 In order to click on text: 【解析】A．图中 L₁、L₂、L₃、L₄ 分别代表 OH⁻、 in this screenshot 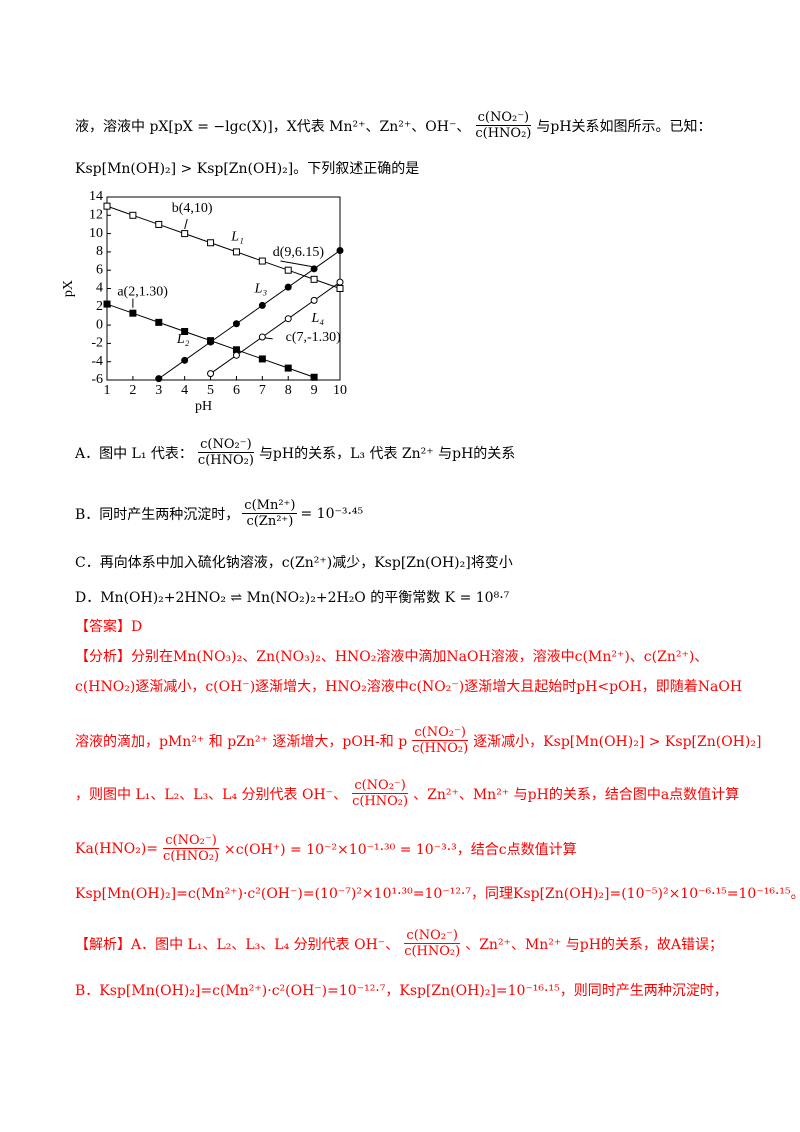, I will do `click(237, 944)`.